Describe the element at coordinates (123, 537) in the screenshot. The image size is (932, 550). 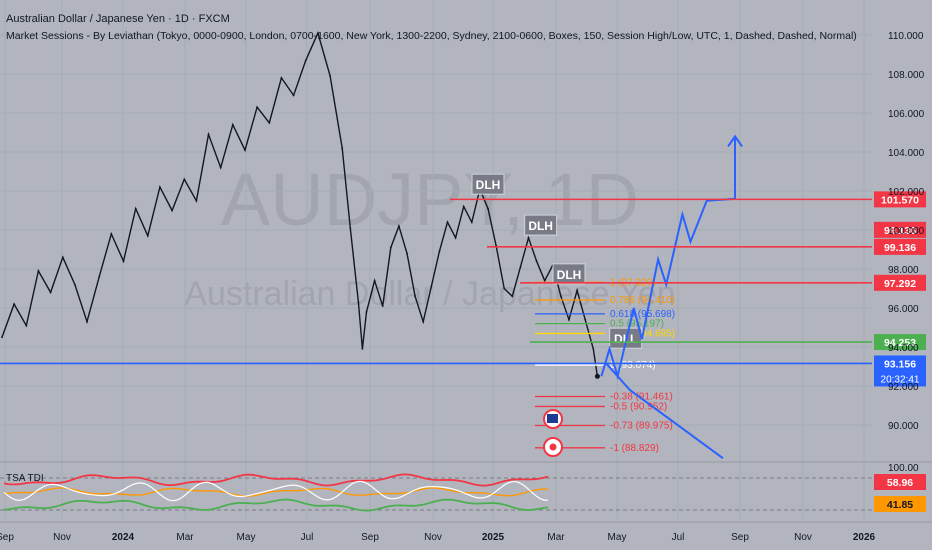
I see `x-tick-label: 2024` at that location.